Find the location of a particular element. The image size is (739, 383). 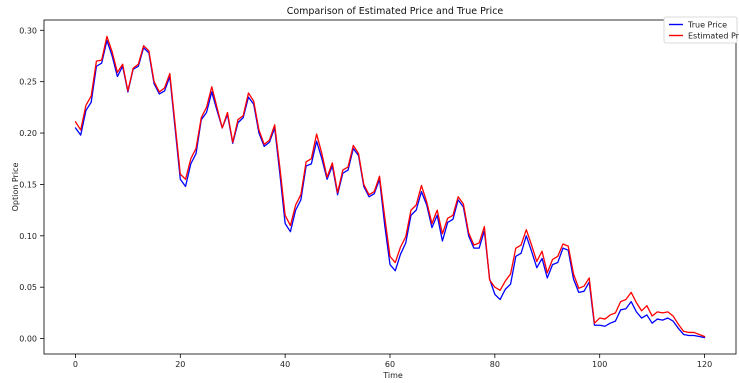

legend-true-price-label: True Price is located at coordinates (707, 25).